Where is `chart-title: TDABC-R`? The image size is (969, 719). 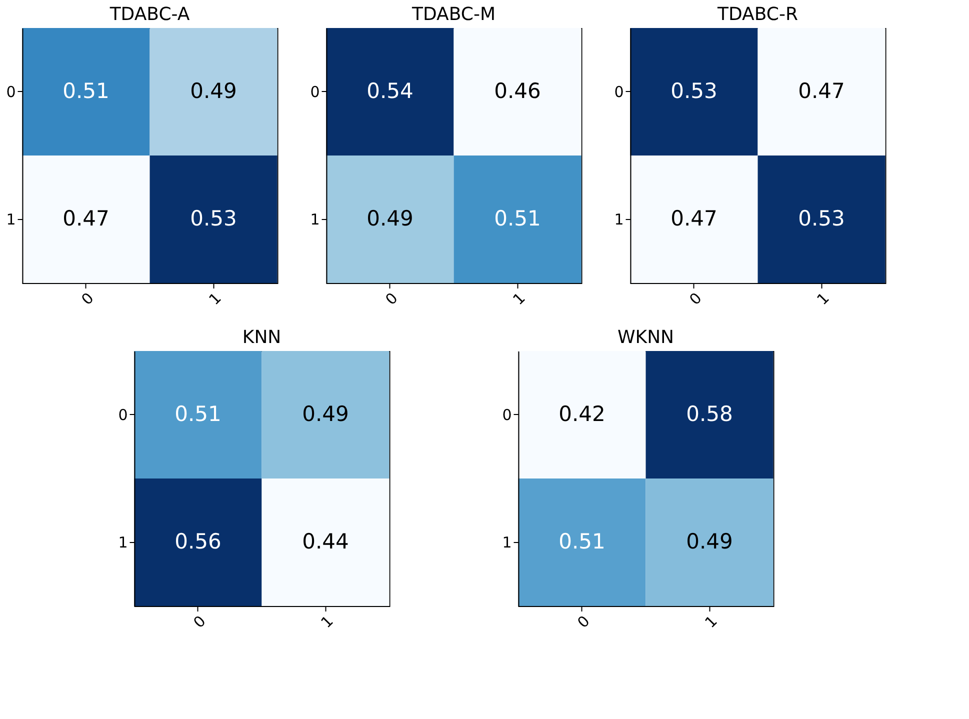 chart-title: TDABC-R is located at coordinates (757, 14).